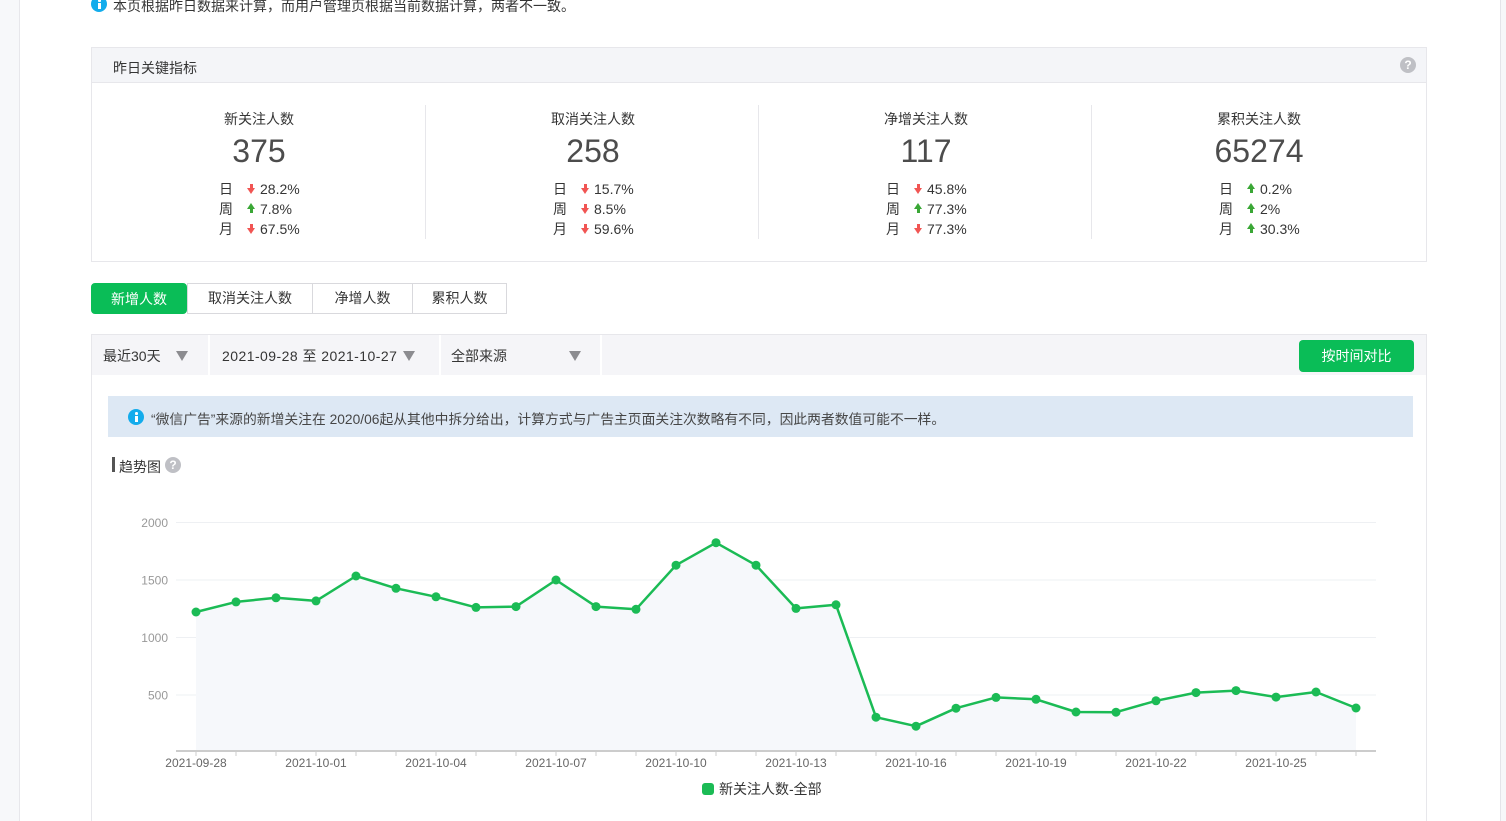 This screenshot has width=1506, height=821. Describe the element at coordinates (556, 763) in the screenshot. I see `svg-text: 2021-10-07` at that location.